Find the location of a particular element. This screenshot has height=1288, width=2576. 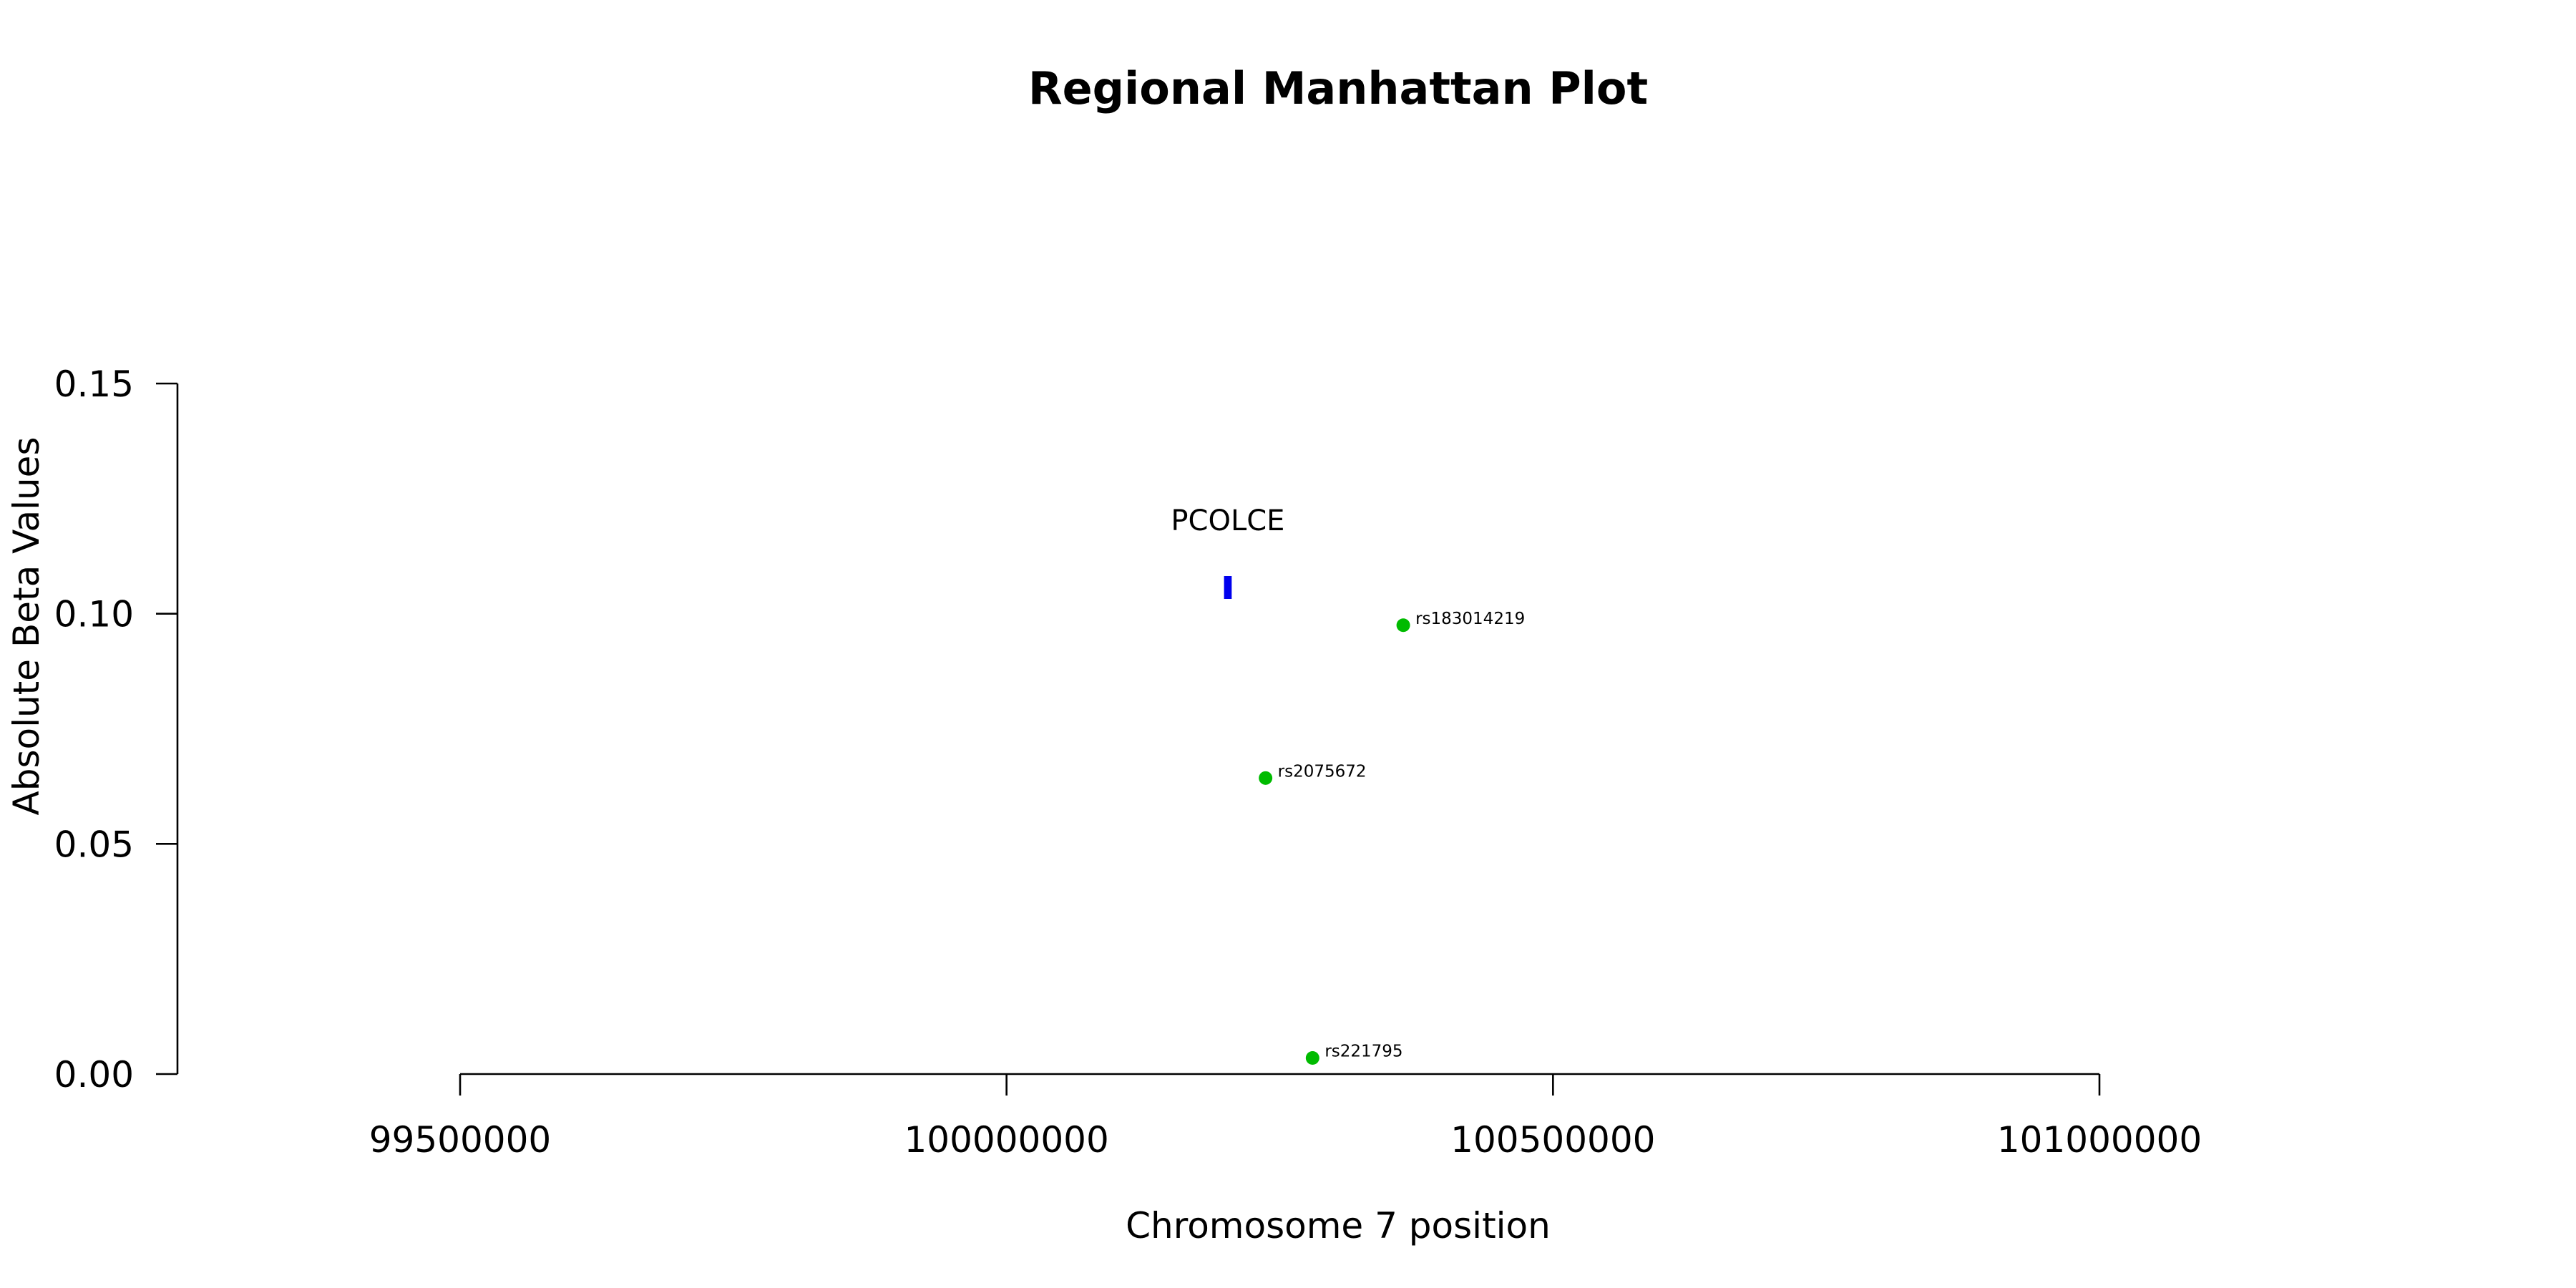

y-tick-label: 0.10 is located at coordinates (94, 614).